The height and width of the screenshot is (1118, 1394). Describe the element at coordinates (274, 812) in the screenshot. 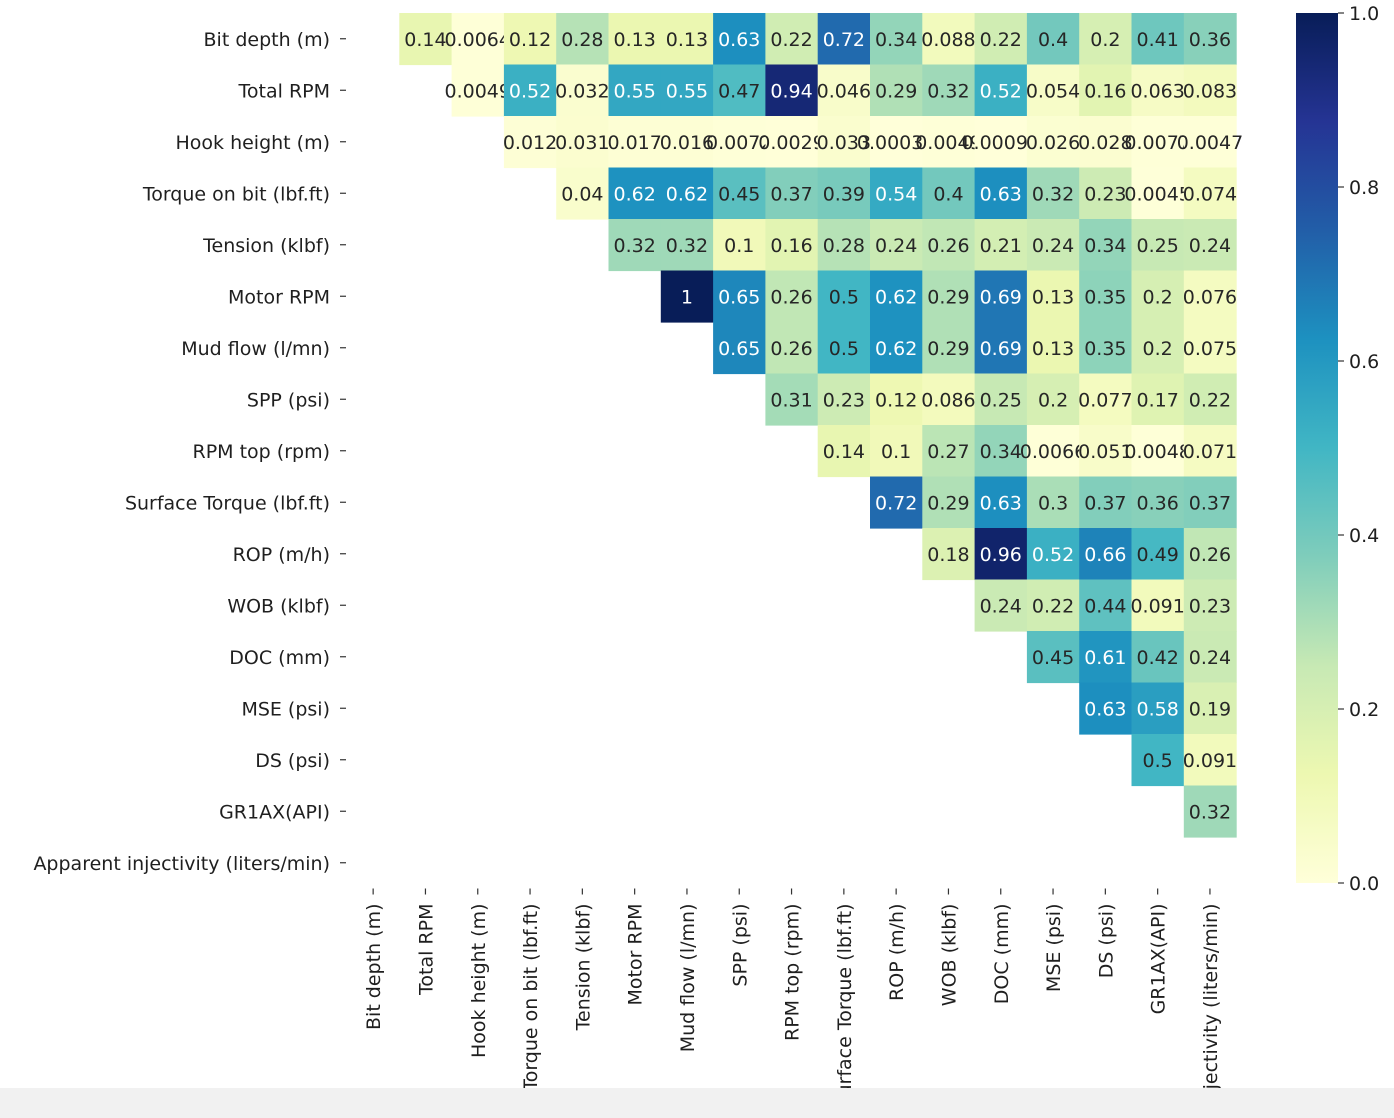

I see `y-tick-label: GR1AX(API)` at that location.